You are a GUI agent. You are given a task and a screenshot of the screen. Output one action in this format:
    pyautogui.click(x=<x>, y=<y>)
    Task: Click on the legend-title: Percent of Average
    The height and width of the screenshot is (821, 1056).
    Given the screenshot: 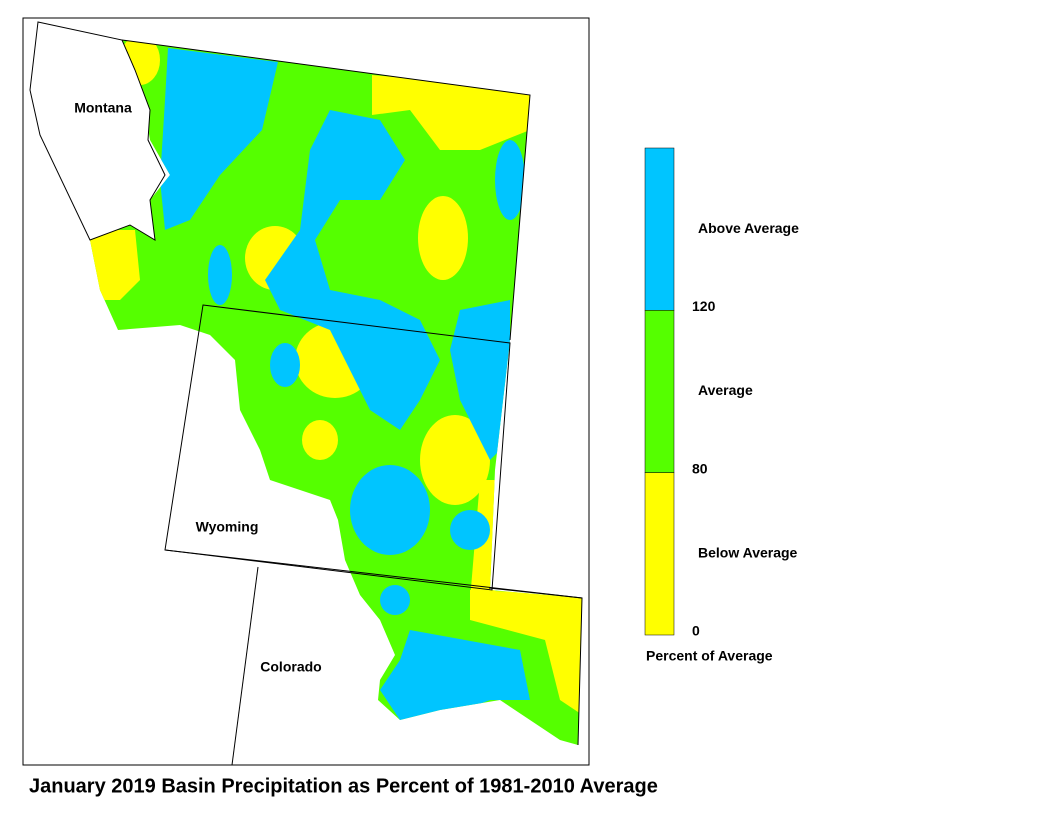 What is the action you would take?
    pyautogui.click(x=709, y=656)
    